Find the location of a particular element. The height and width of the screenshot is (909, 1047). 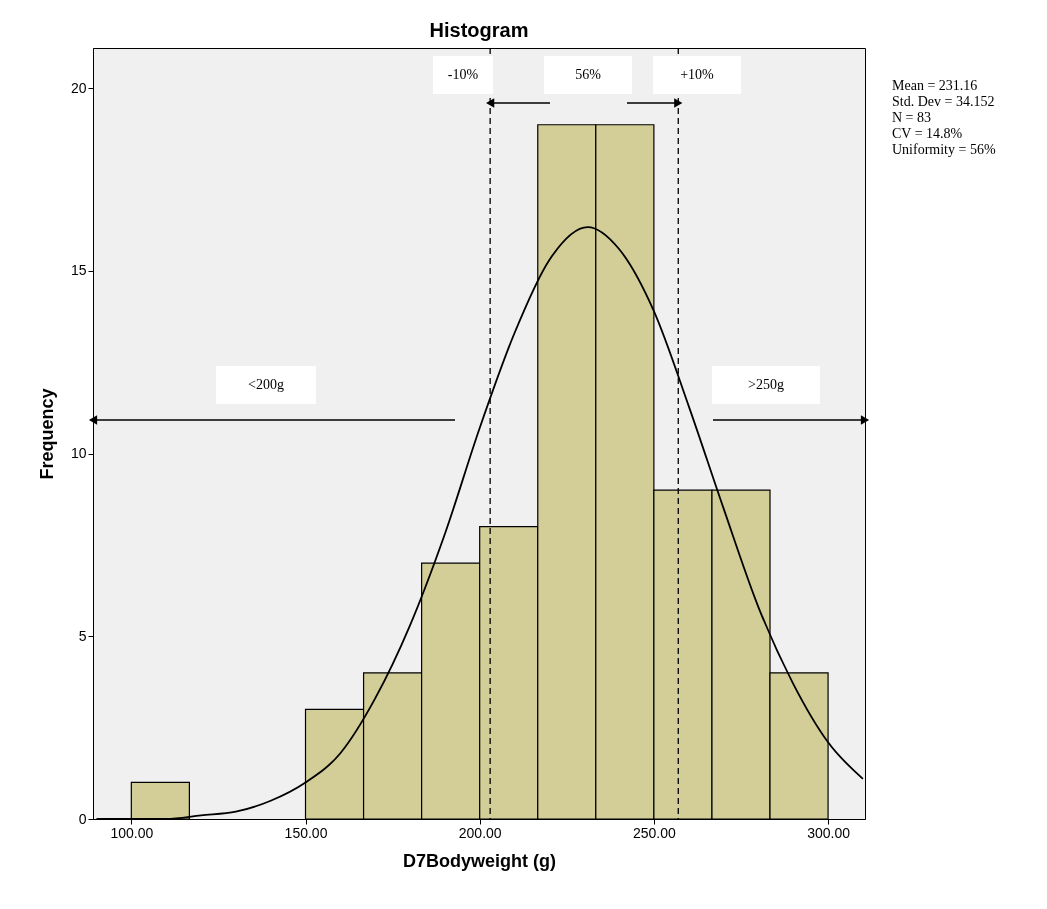

chart-title: Histogram is located at coordinates (479, 30).